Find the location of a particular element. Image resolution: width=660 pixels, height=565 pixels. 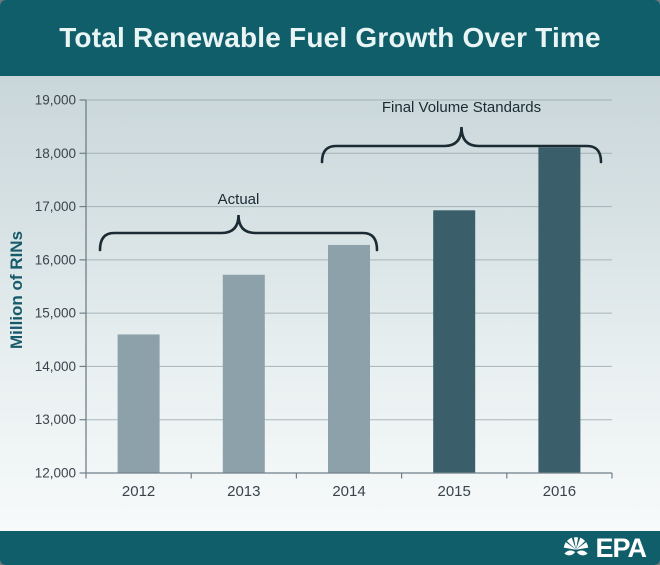

y-tick-label-15000: 15,000 is located at coordinates (55, 313).